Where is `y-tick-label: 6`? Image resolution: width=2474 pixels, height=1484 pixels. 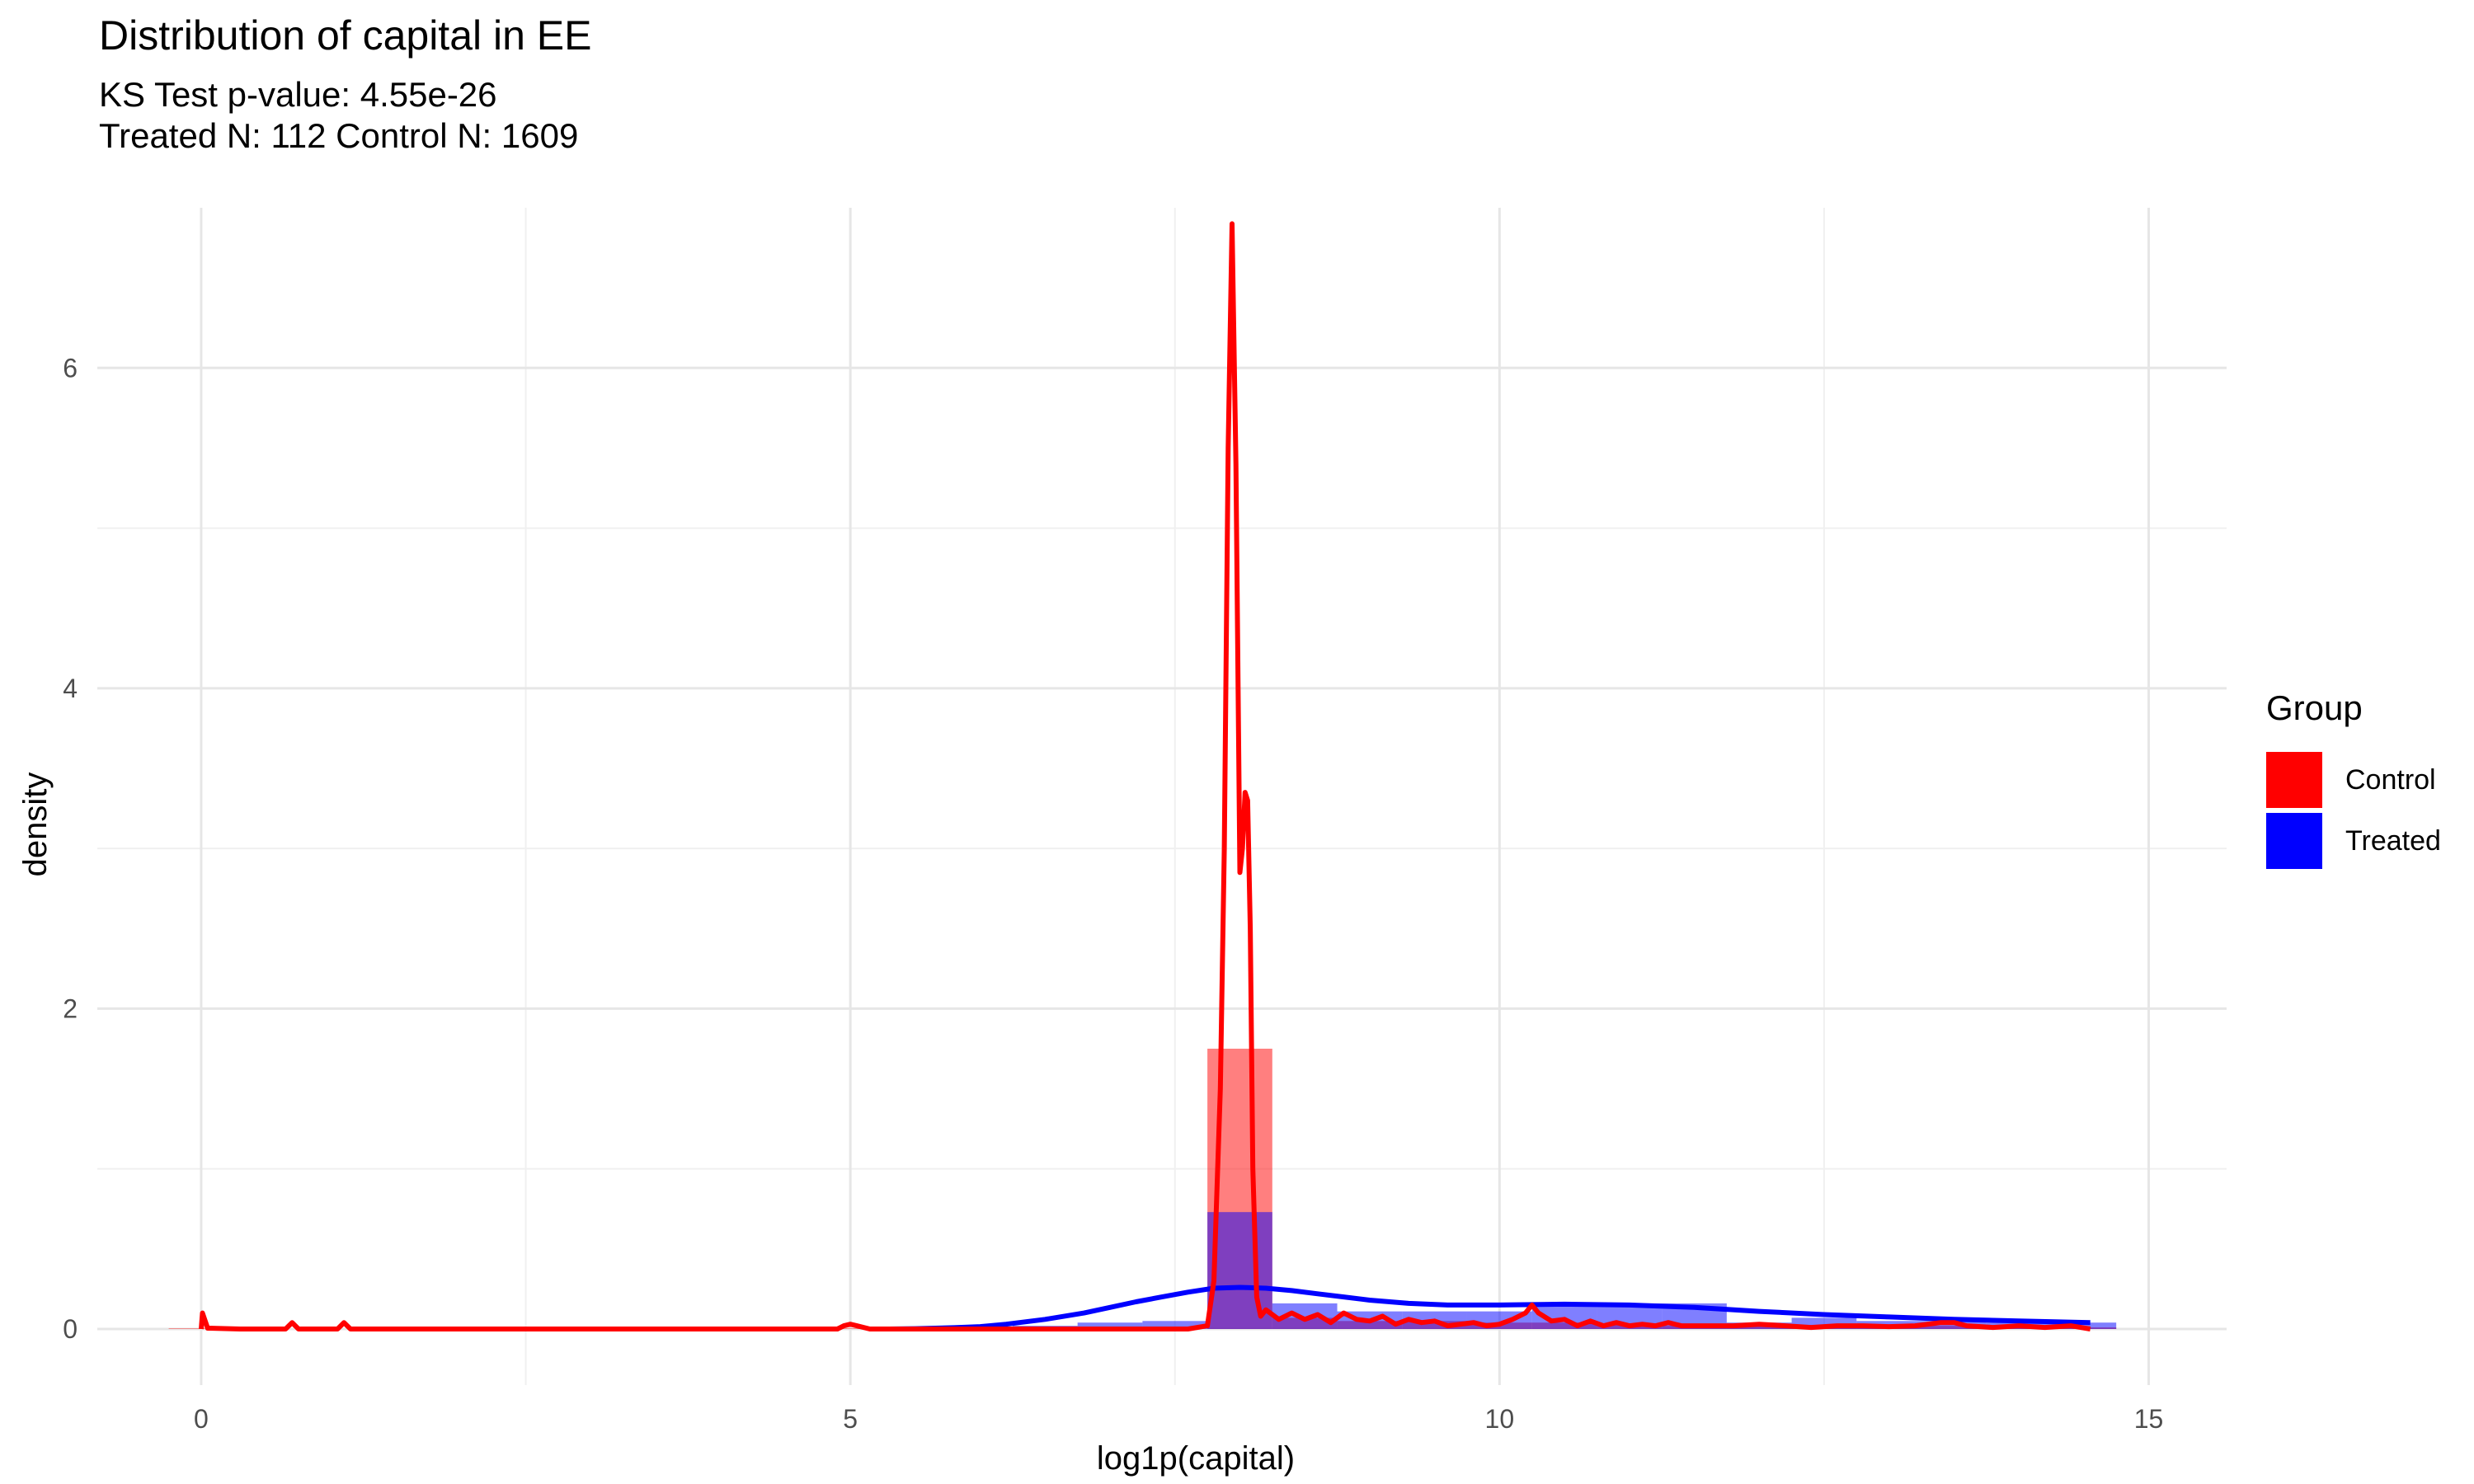
y-tick-label: 6 is located at coordinates (70, 368).